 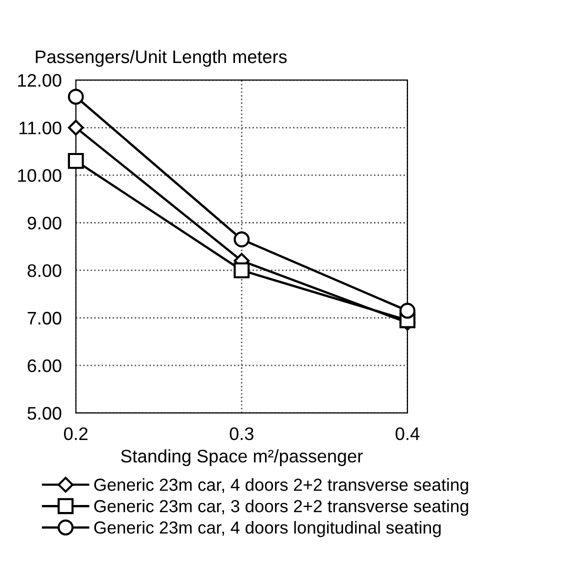 What do you see at coordinates (281, 486) in the screenshot?
I see `legend-label: Generic 23m car, 4 doors 2+2 transverse seating` at bounding box center [281, 486].